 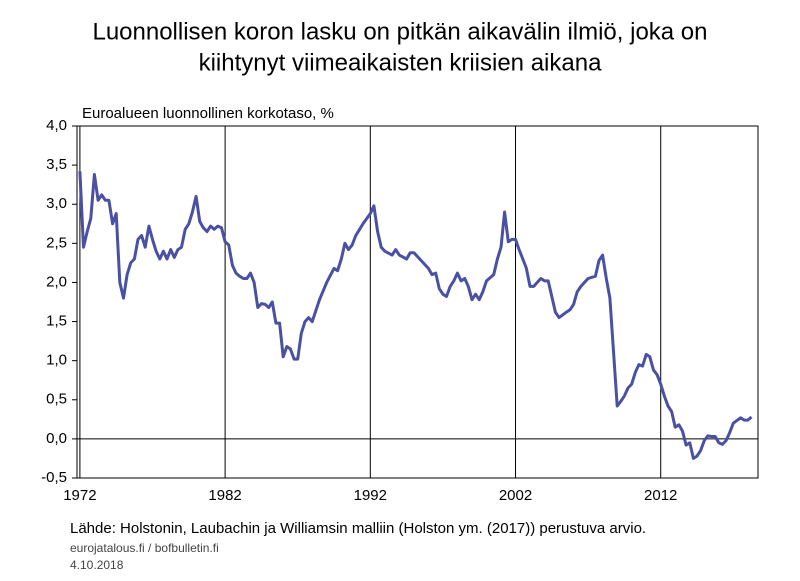 I want to click on y-tick-label: 0,5, so click(x=56, y=399).